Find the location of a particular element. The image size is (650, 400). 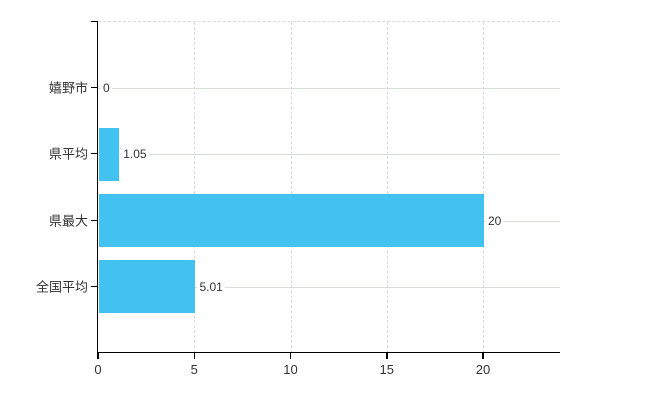

value-label: 20 is located at coordinates (495, 220).